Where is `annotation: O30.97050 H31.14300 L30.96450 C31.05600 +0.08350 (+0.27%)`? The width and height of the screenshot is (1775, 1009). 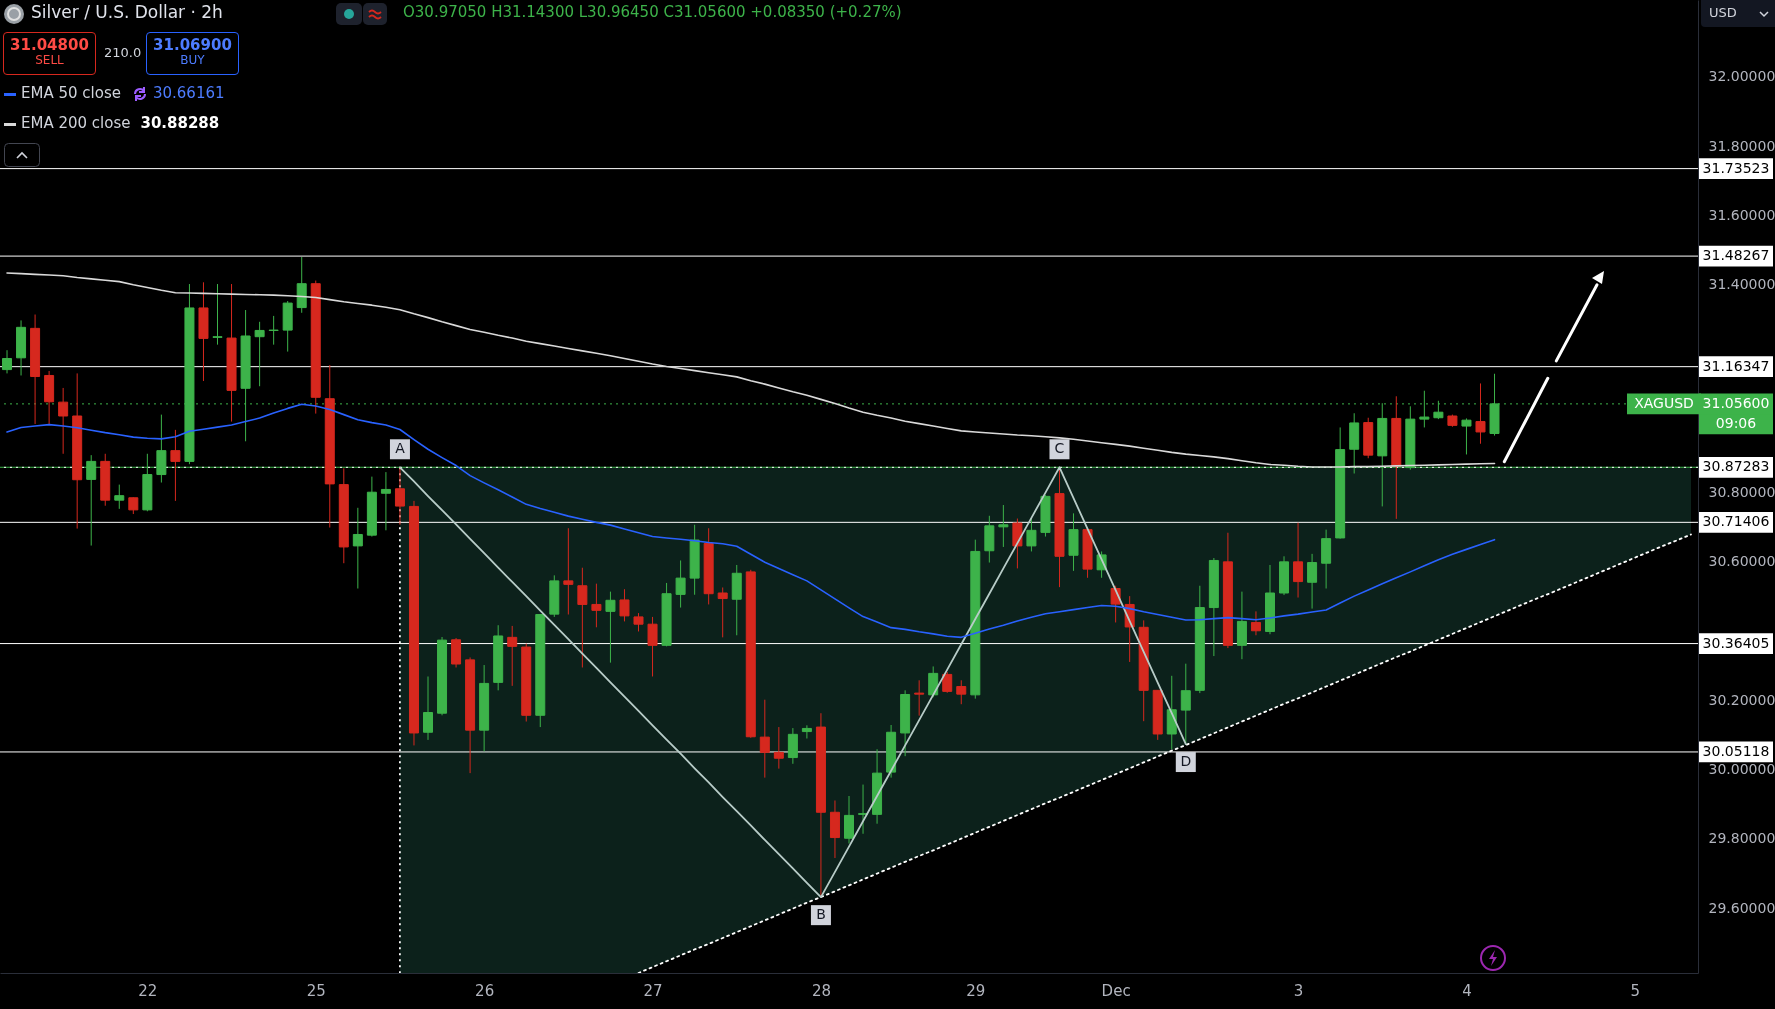 annotation: O30.97050 H31.14300 L30.96450 C31.05600 +0.08350 (+0.27%) is located at coordinates (652, 12).